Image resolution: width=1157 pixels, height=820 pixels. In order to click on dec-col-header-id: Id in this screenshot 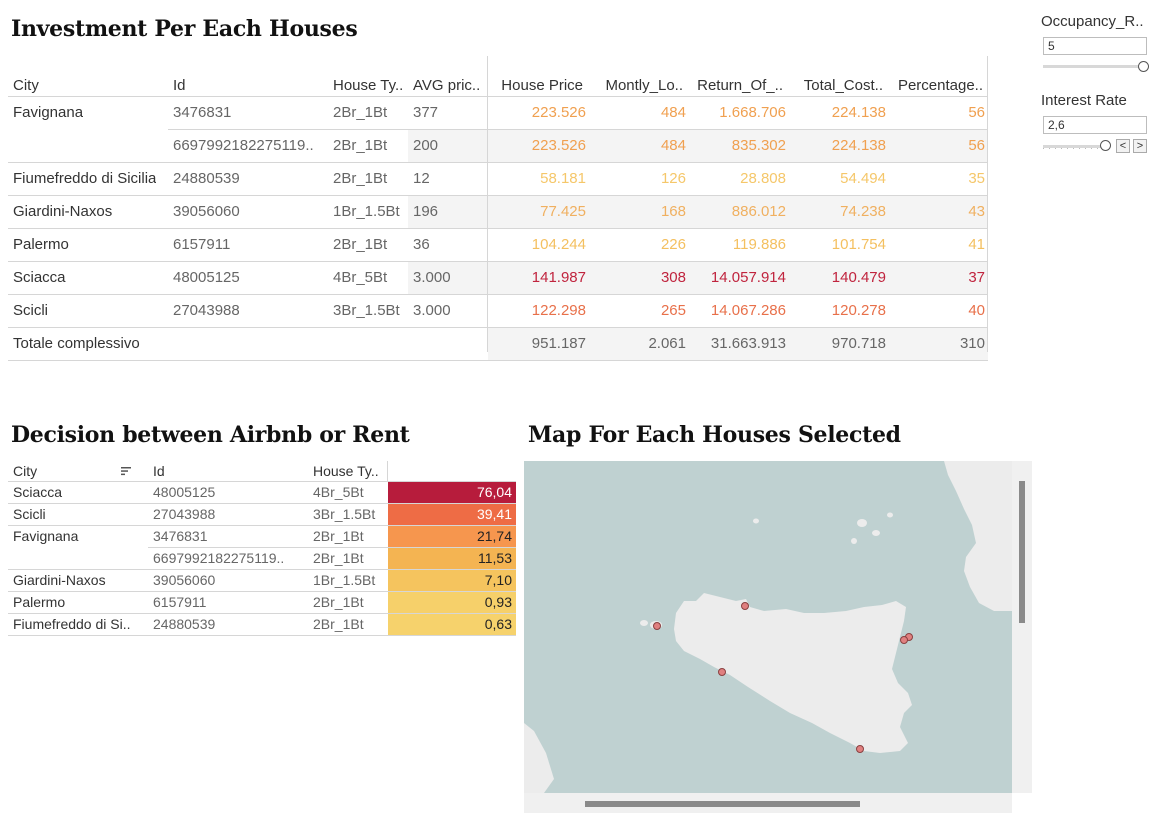, I will do `click(159, 471)`.